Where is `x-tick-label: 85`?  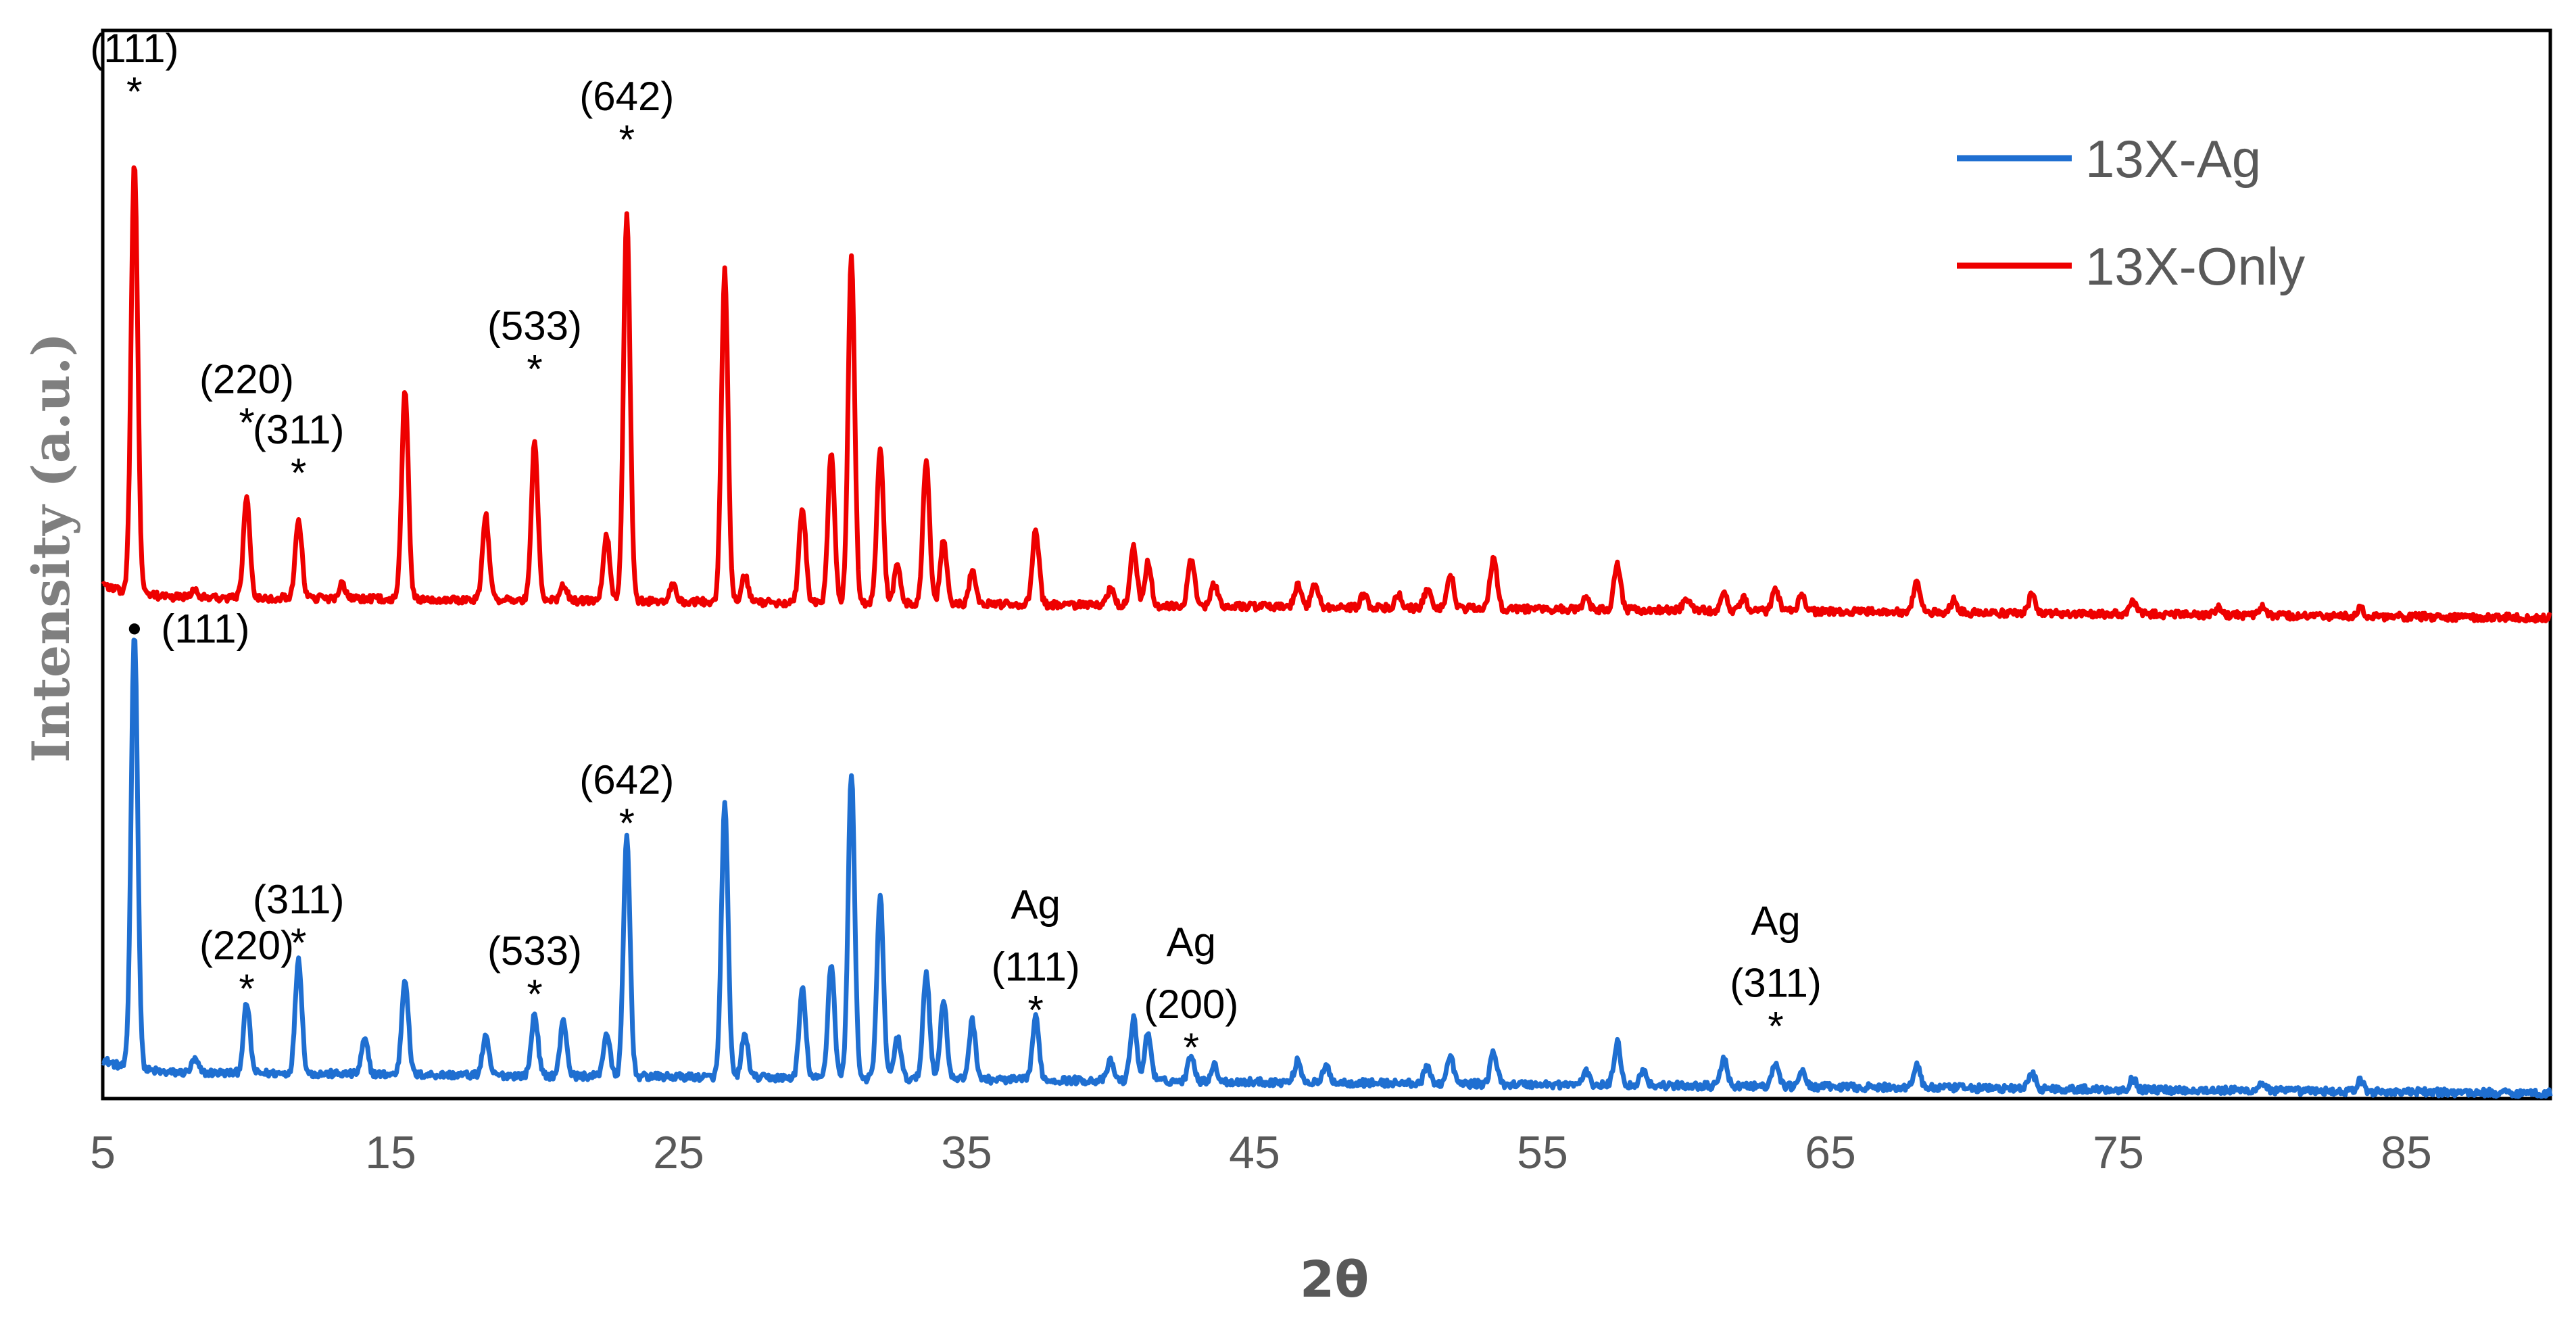
x-tick-label: 85 is located at coordinates (2406, 1152).